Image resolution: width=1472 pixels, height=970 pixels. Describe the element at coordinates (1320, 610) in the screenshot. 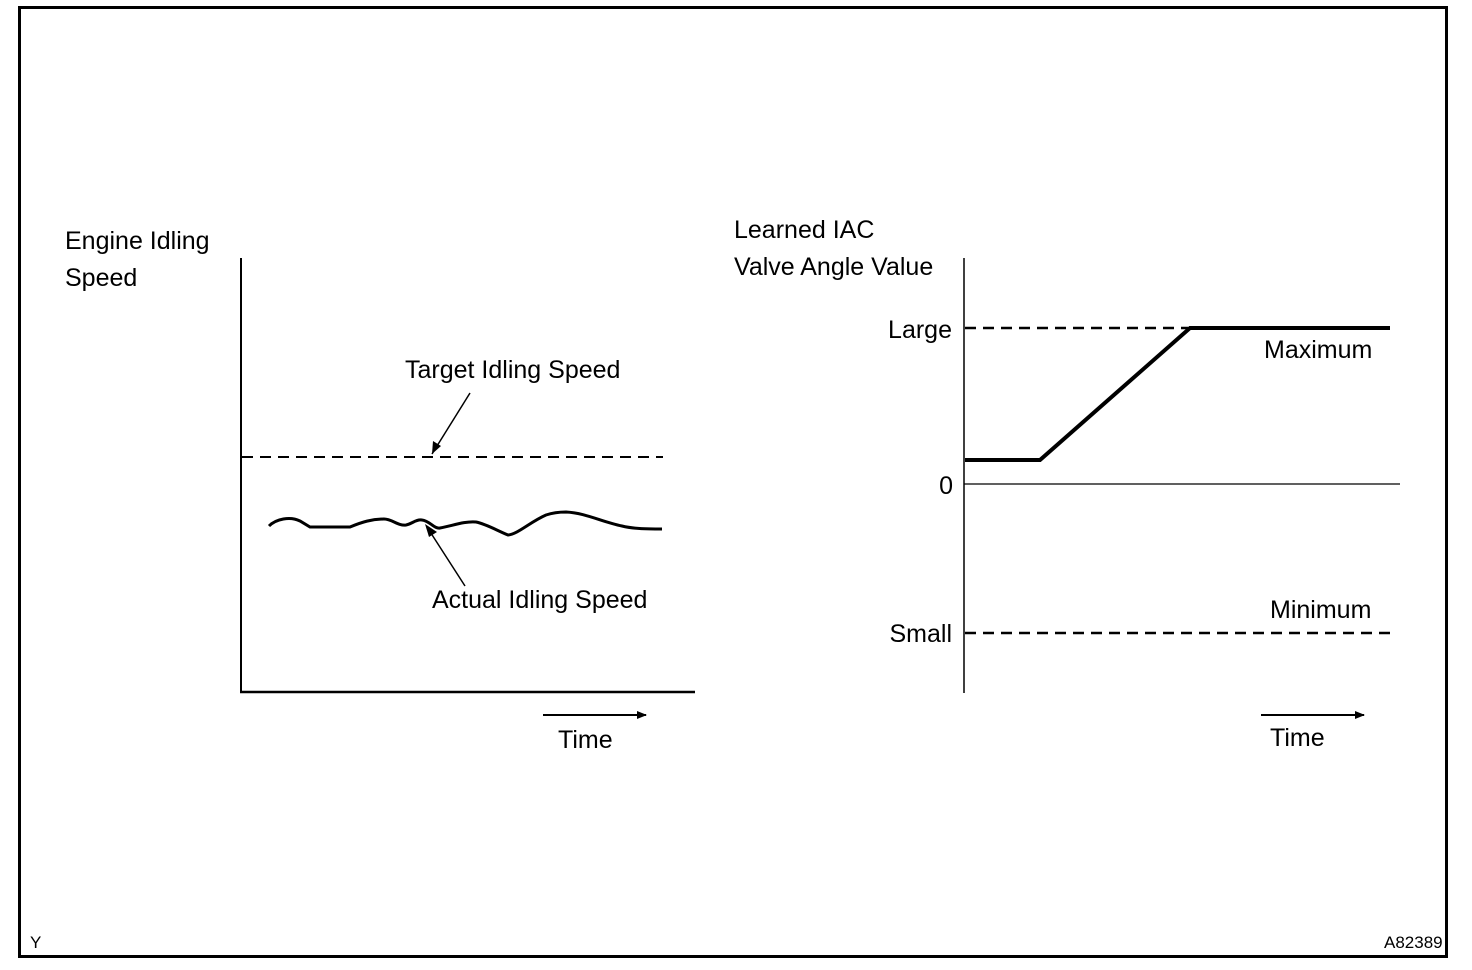

I see `minimum-label: Minimum` at that location.